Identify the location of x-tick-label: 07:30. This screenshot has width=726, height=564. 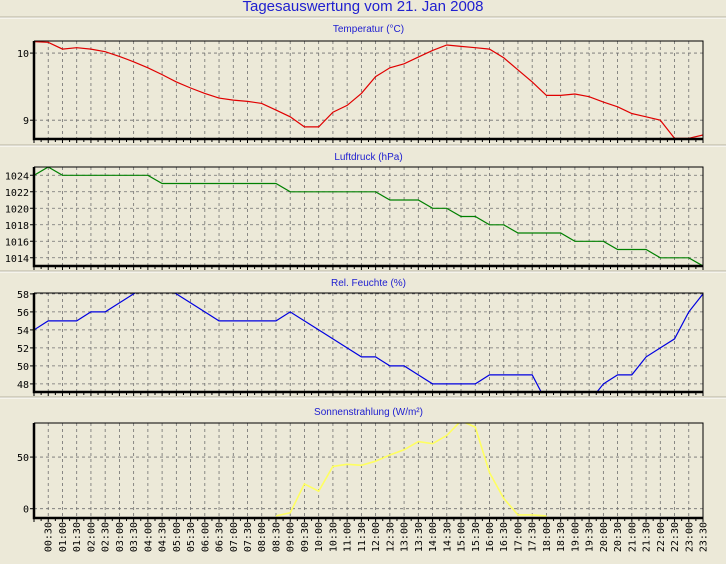
(248, 537).